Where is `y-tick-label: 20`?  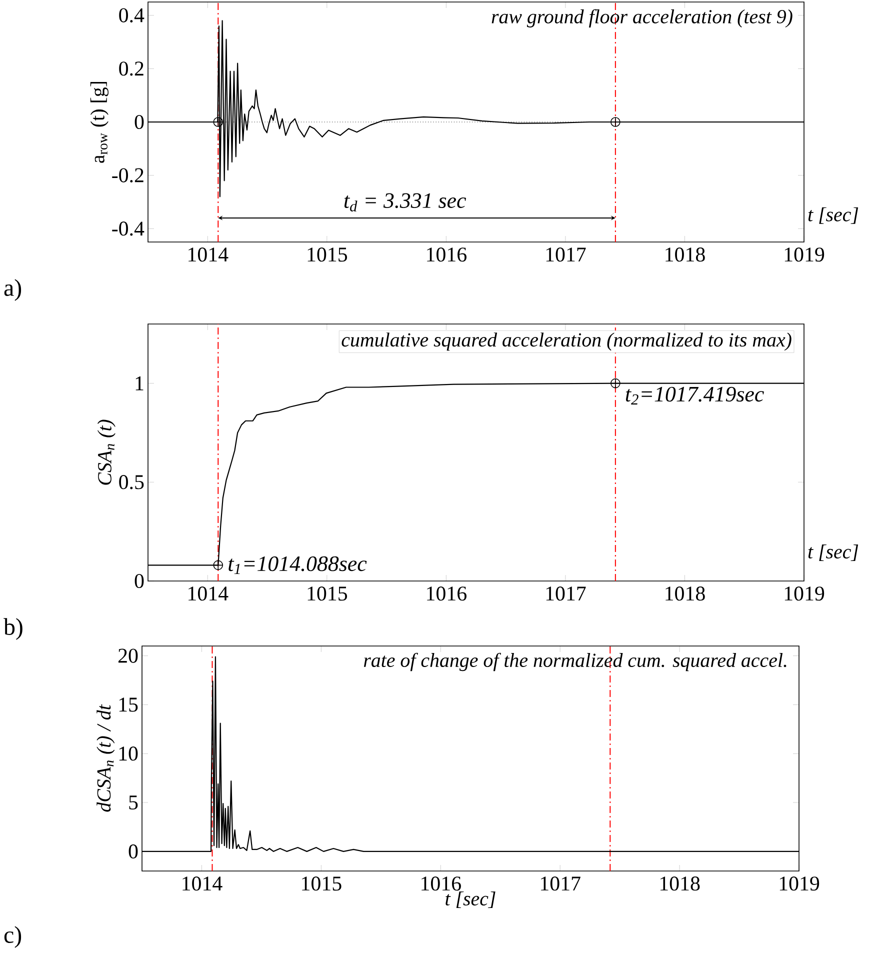 y-tick-label: 20 is located at coordinates (128, 655).